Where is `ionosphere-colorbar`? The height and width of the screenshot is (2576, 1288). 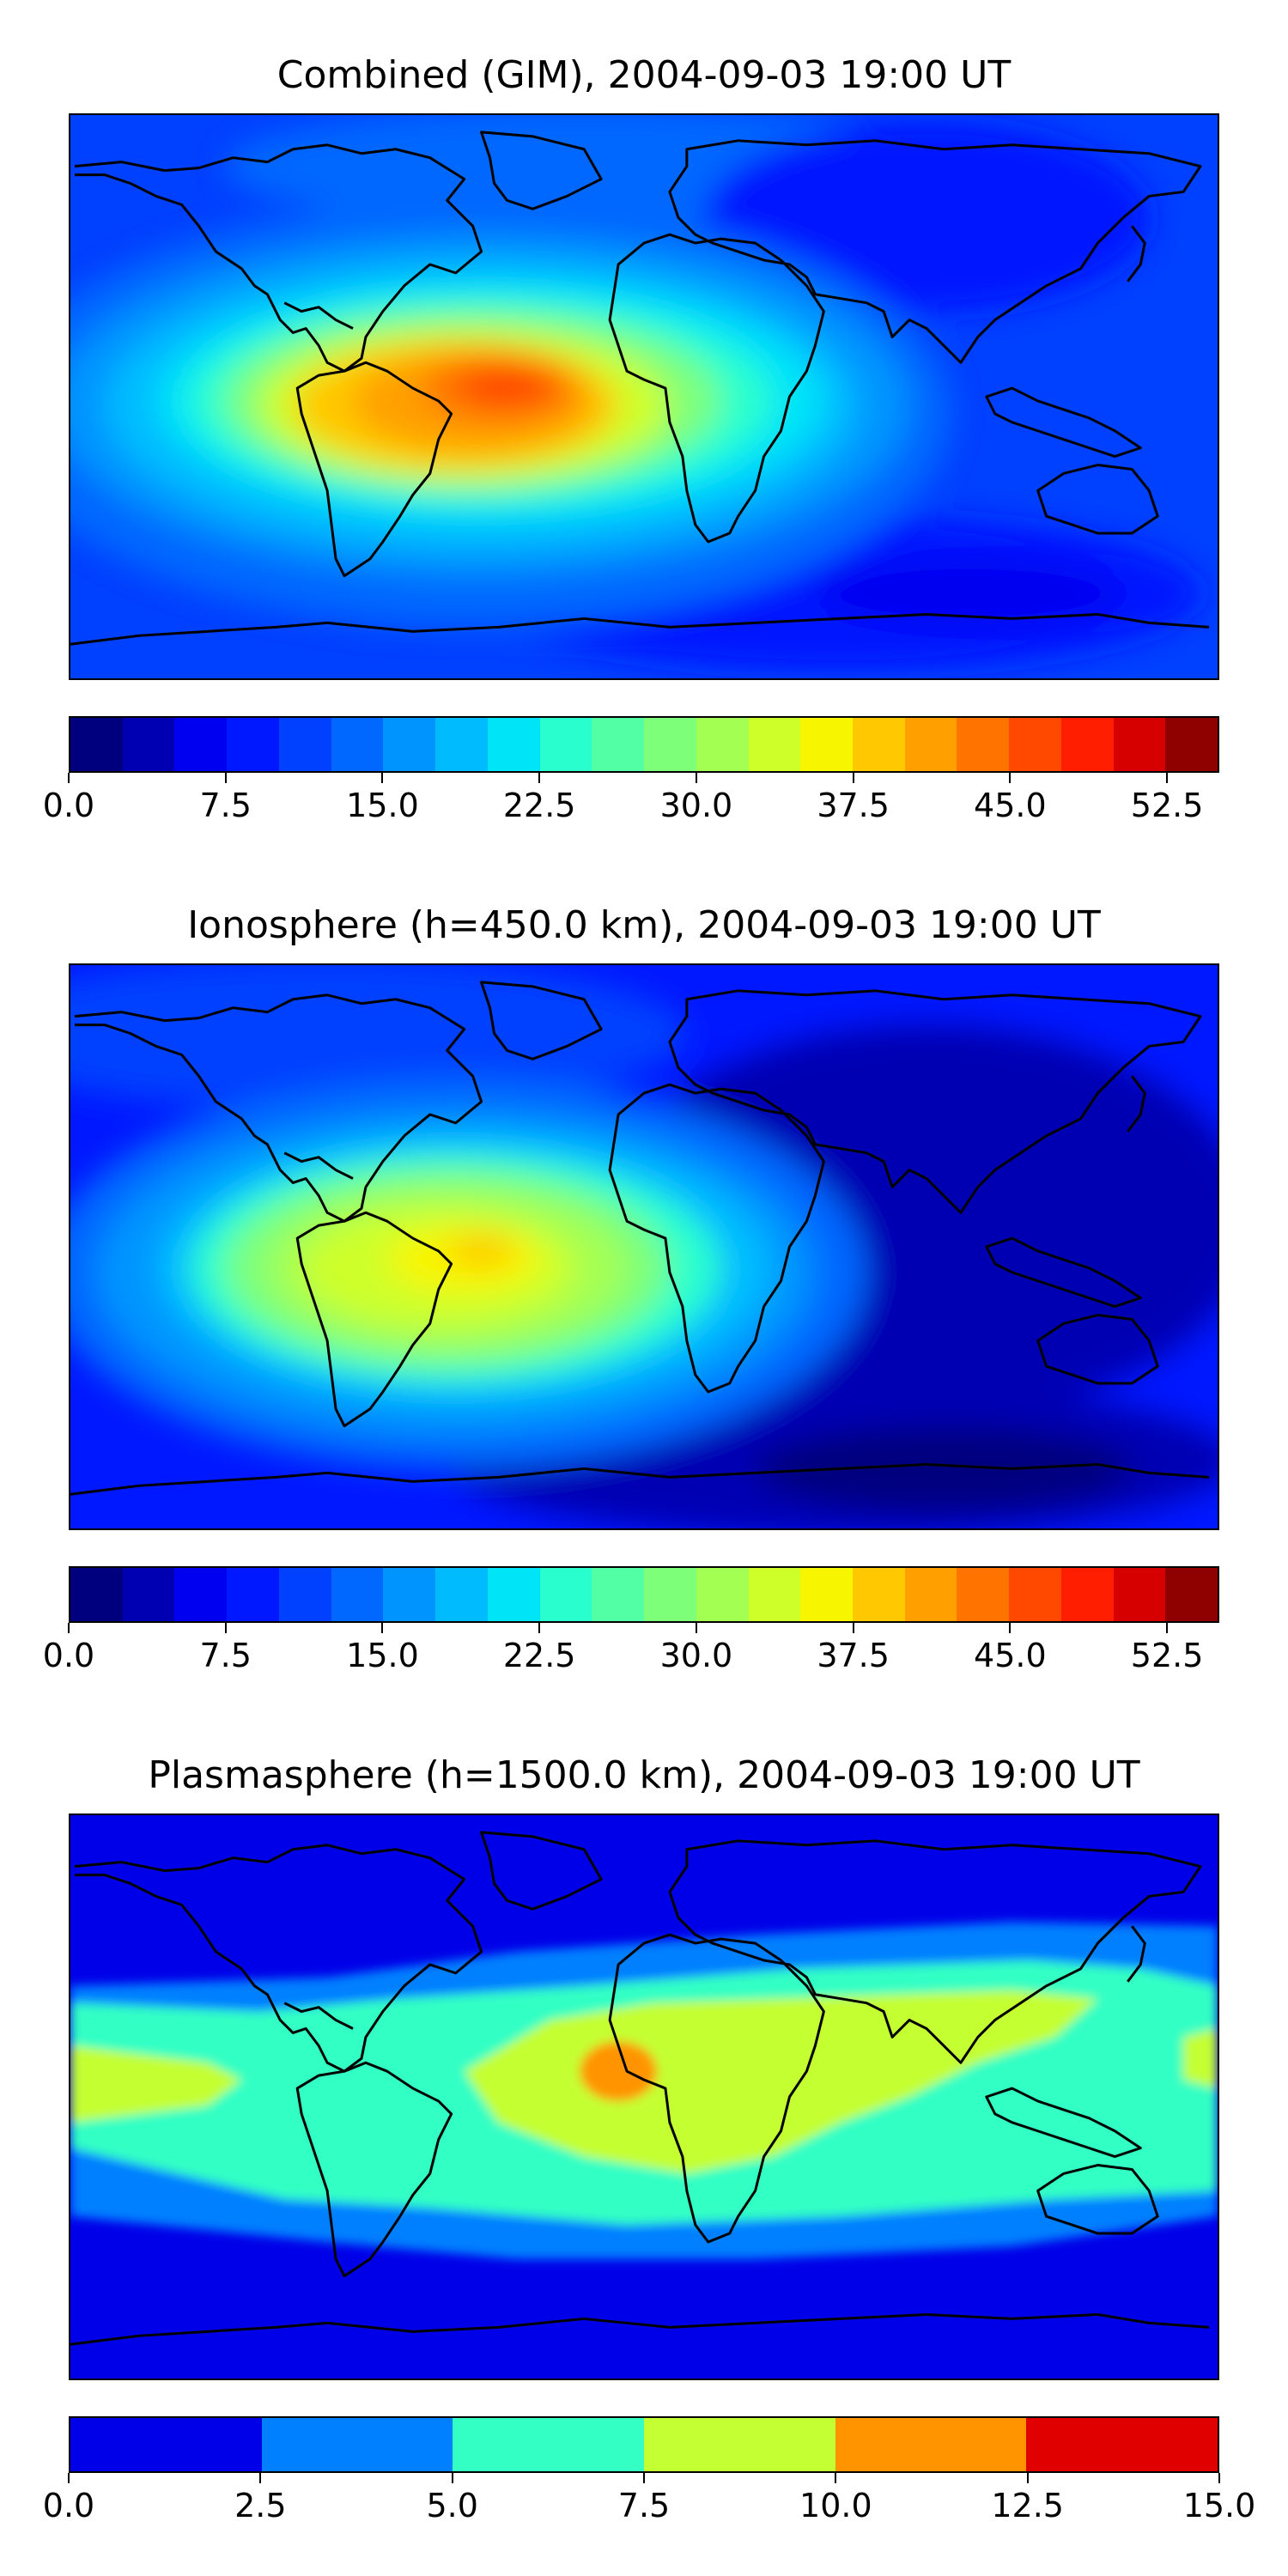
ionosphere-colorbar is located at coordinates (644, 1594).